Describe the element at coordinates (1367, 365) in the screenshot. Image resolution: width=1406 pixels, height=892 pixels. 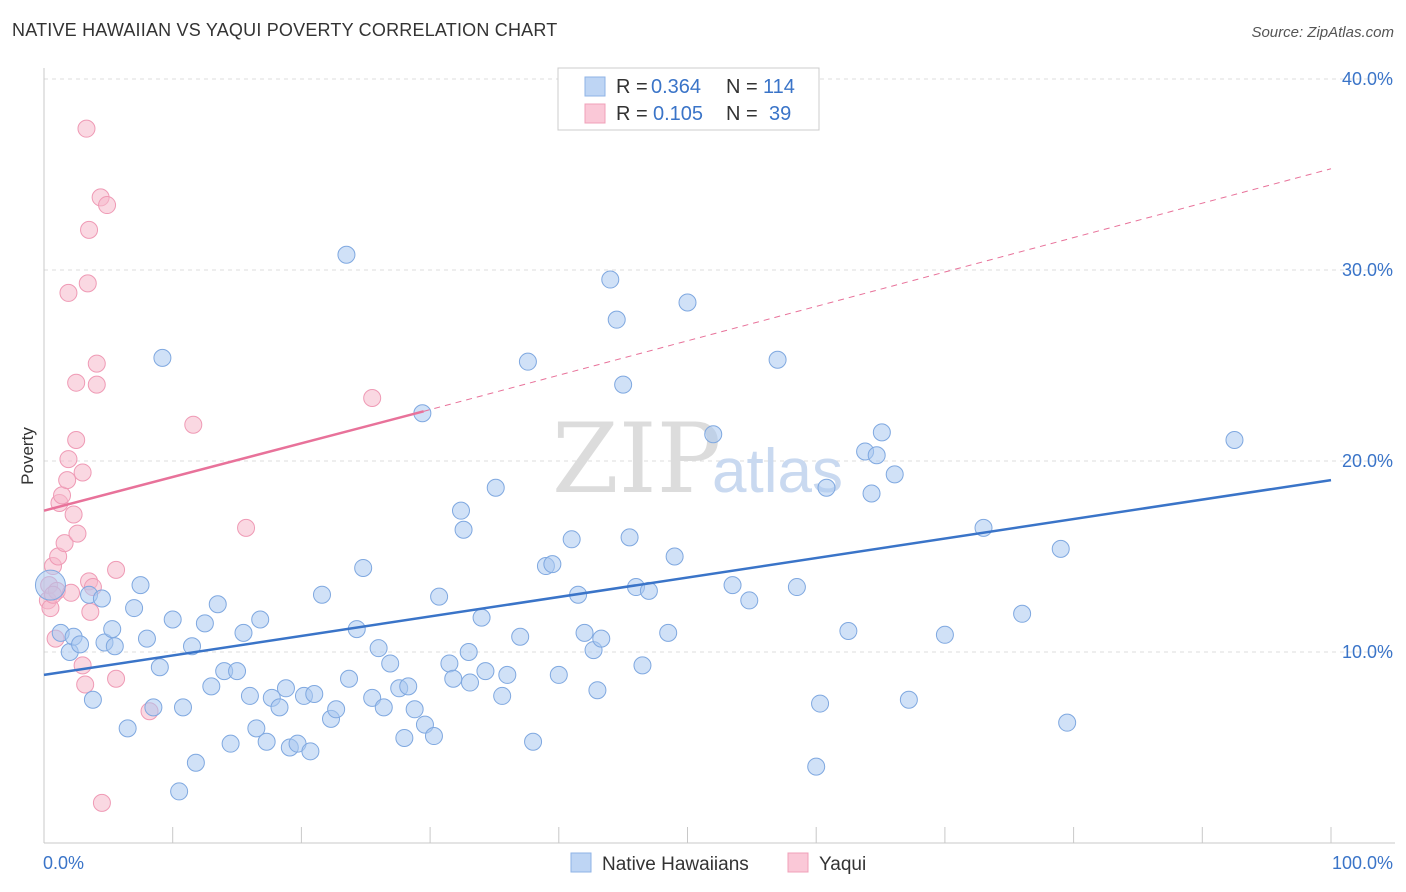
I see `y-tick-labels: 10.0% 20.0% 30.0% 40.0%` at that location.